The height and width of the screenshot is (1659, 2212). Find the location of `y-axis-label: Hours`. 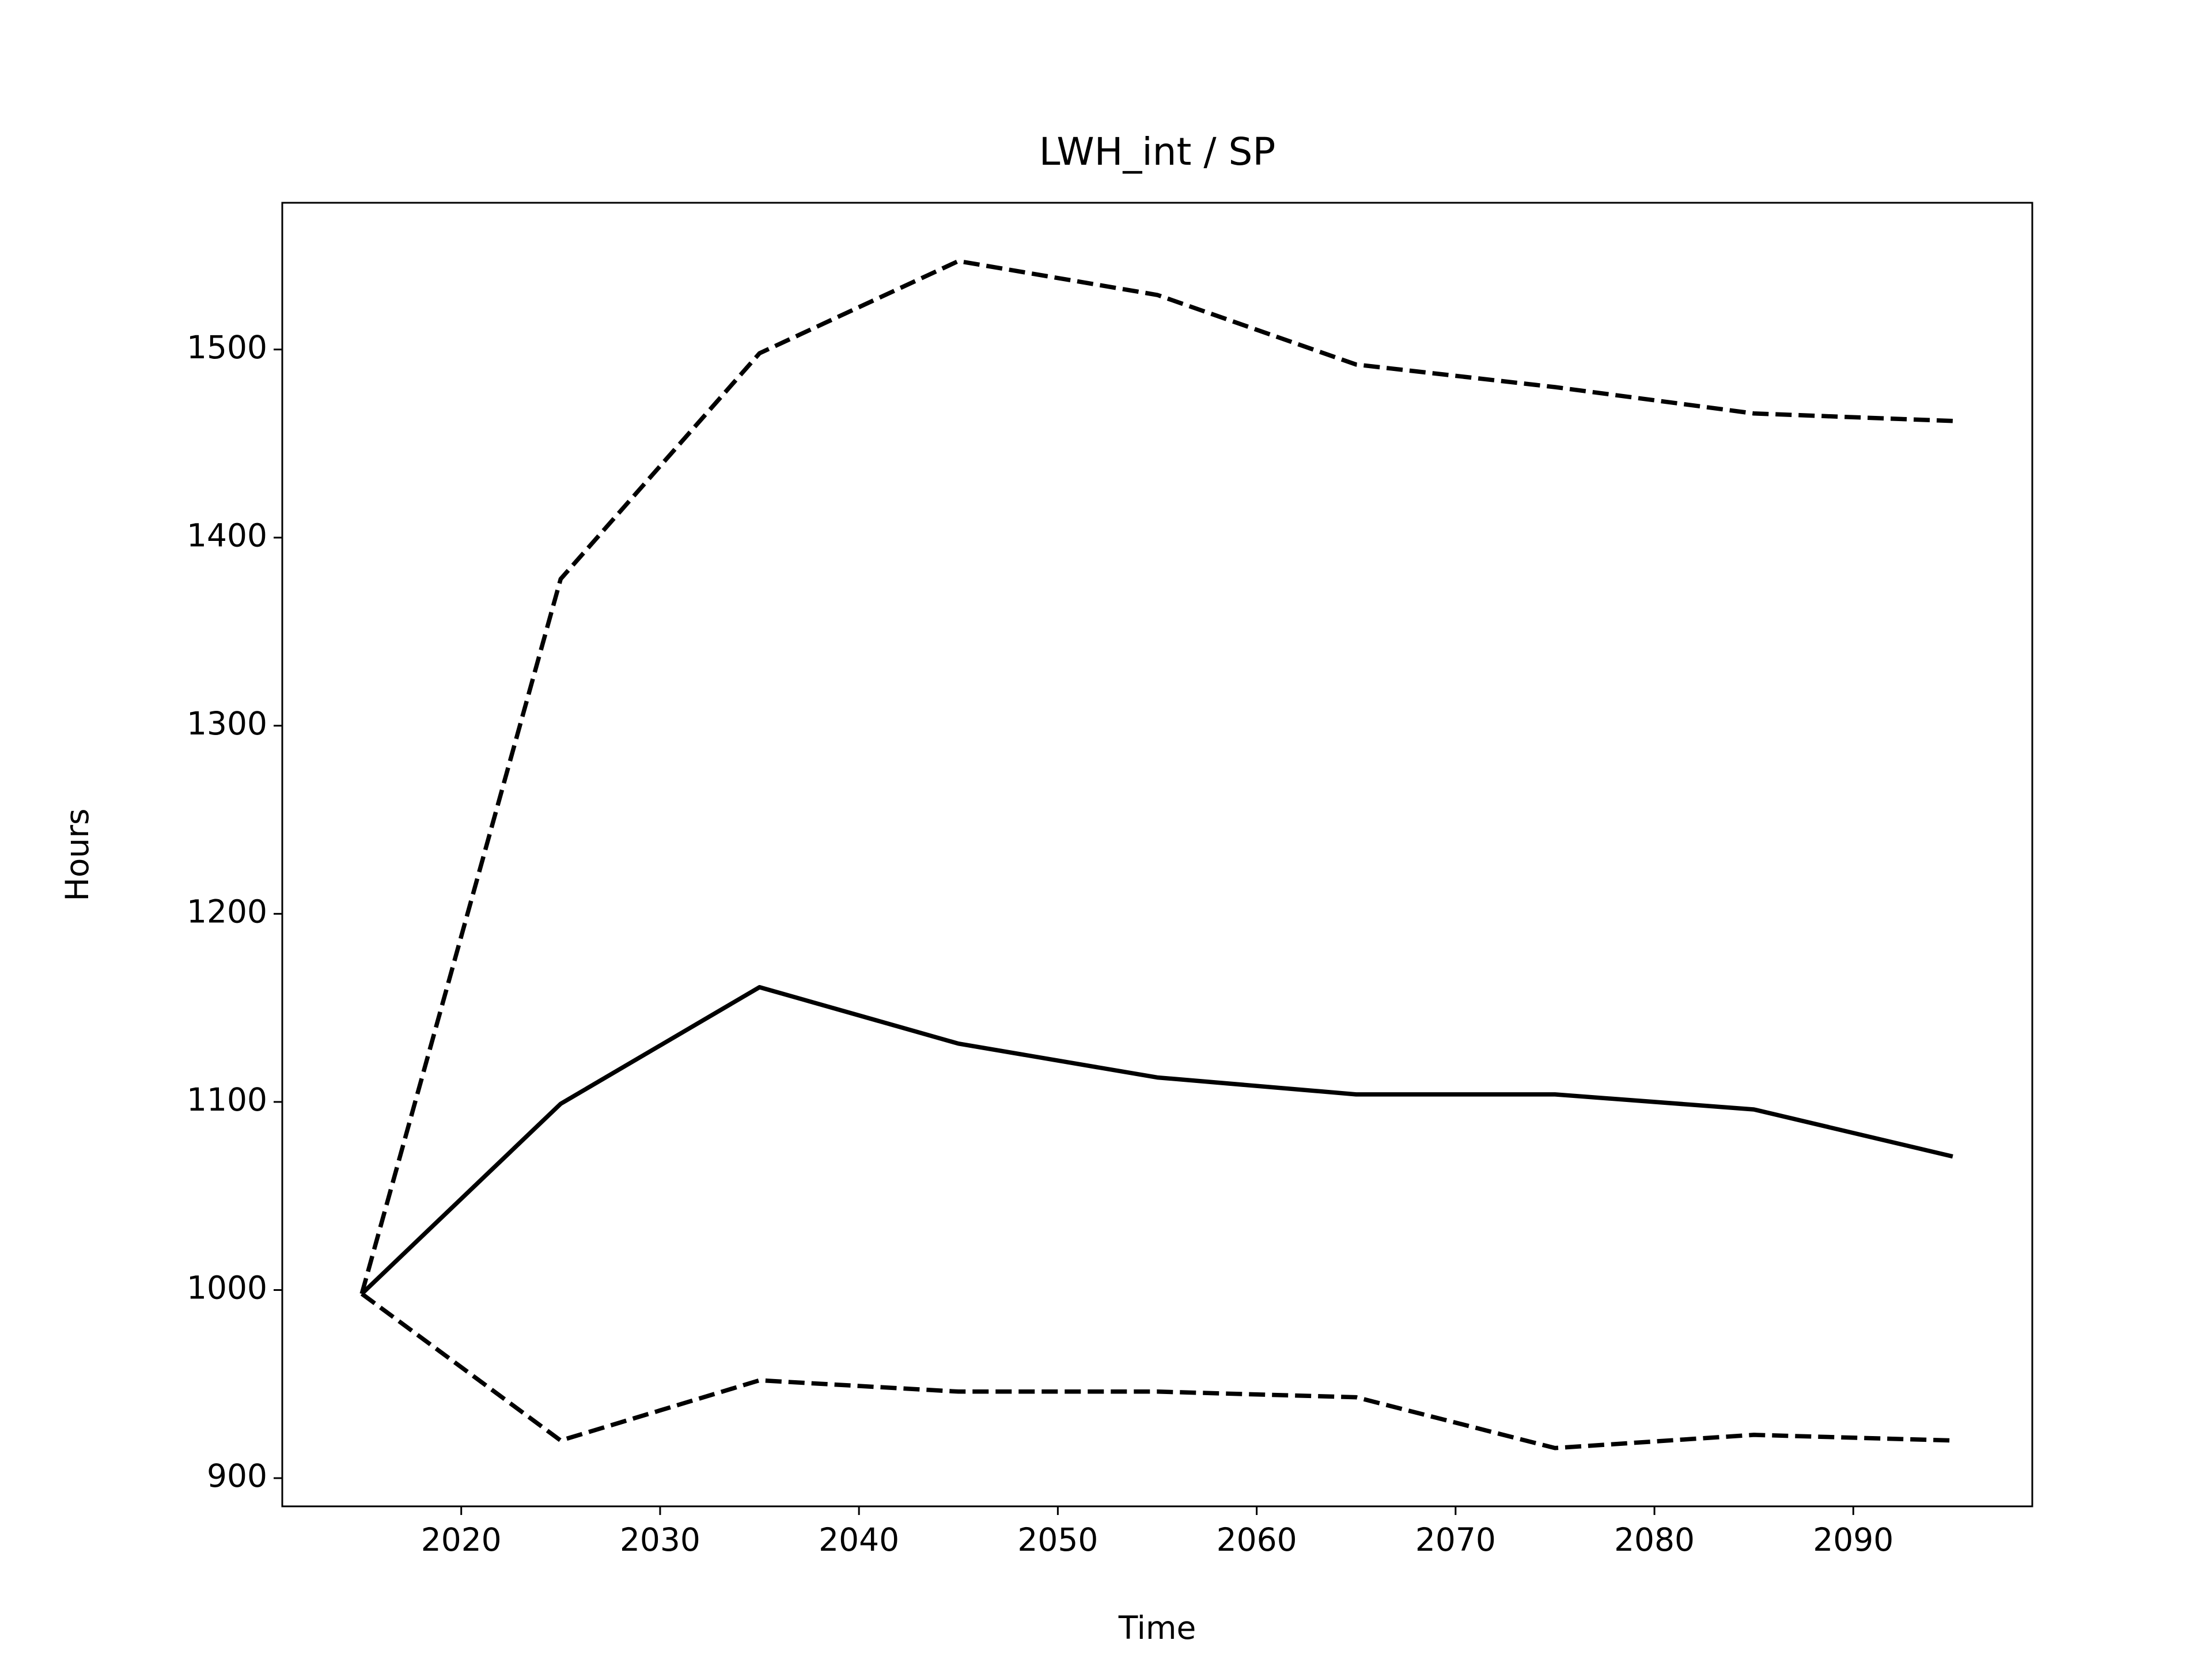

y-axis-label: Hours is located at coordinates (77, 854).